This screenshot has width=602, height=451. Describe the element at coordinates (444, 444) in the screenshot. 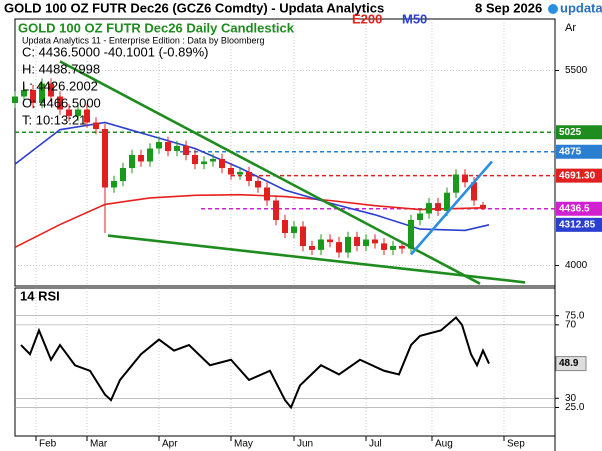

I see `x-tick-label: Aug` at that location.